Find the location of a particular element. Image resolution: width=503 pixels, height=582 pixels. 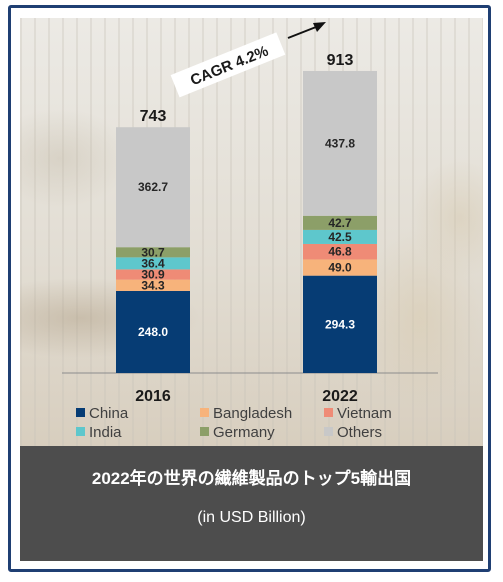

data-label-germany-2022: 42.7 is located at coordinates (340, 223).